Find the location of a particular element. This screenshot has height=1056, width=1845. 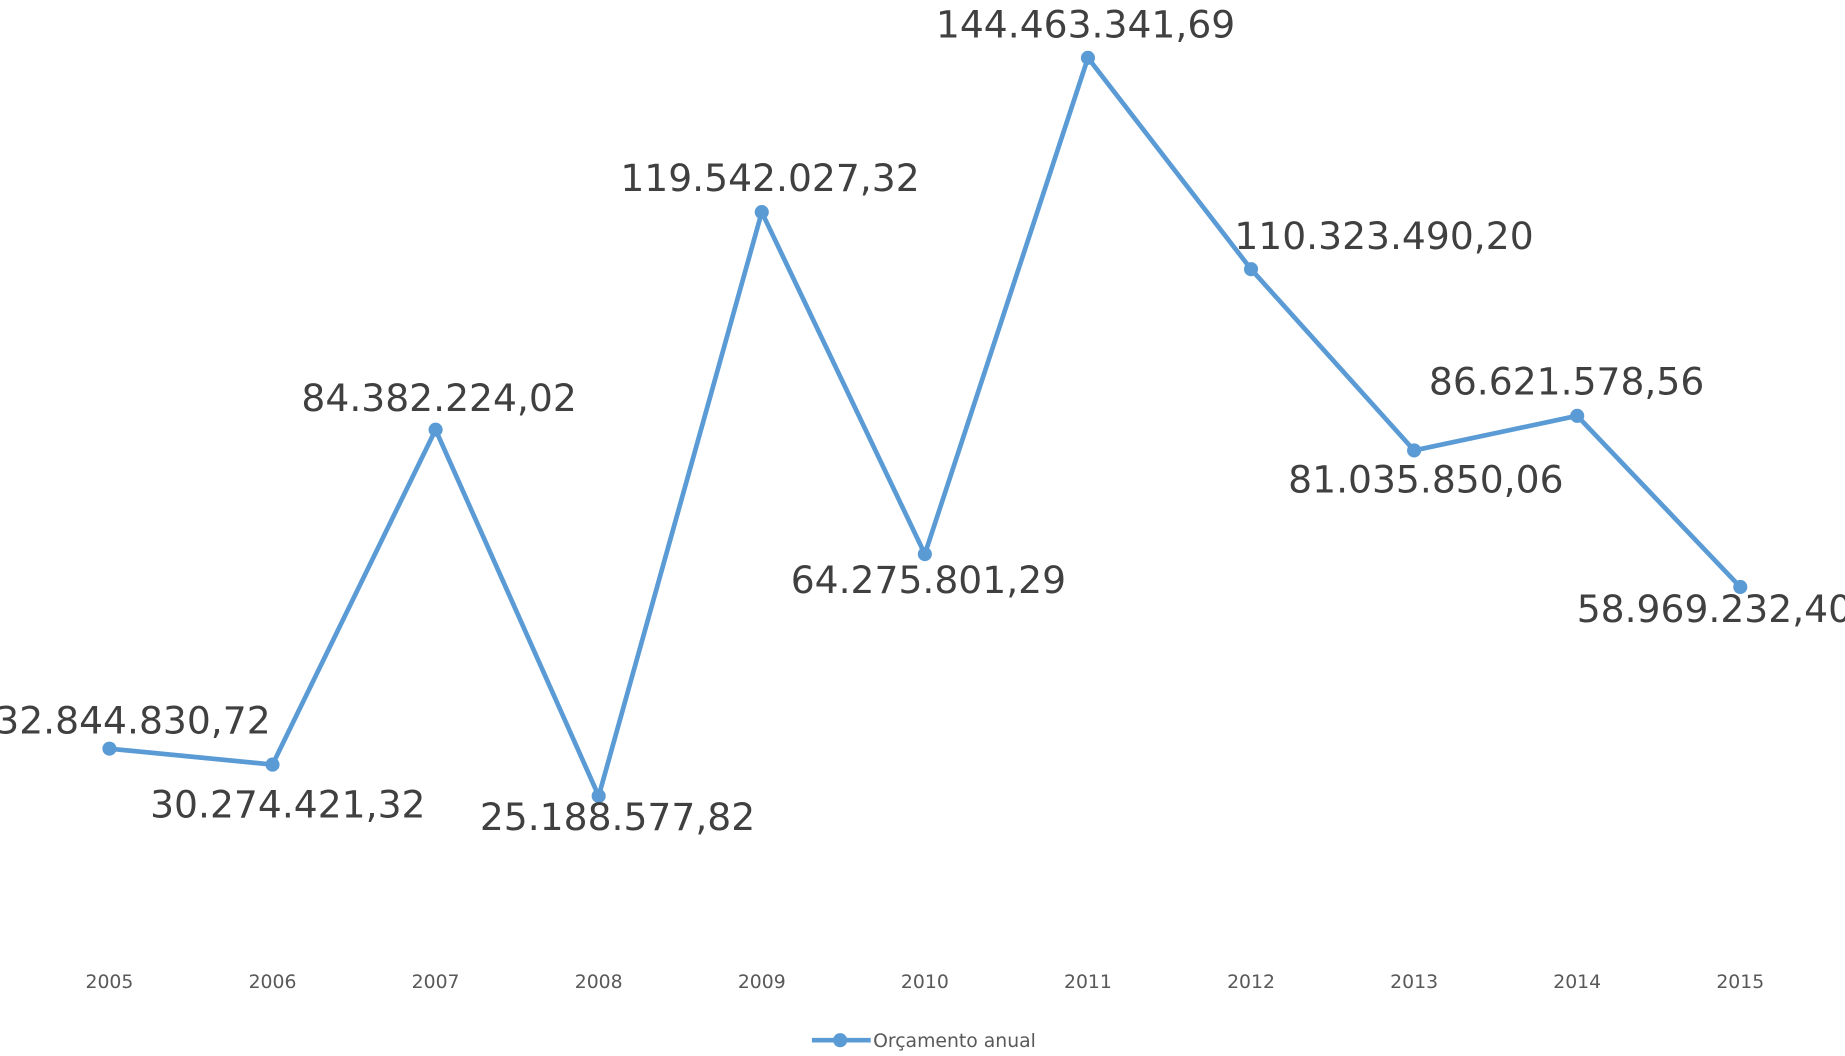

data-label: 64.275.801,29 is located at coordinates (928, 580).